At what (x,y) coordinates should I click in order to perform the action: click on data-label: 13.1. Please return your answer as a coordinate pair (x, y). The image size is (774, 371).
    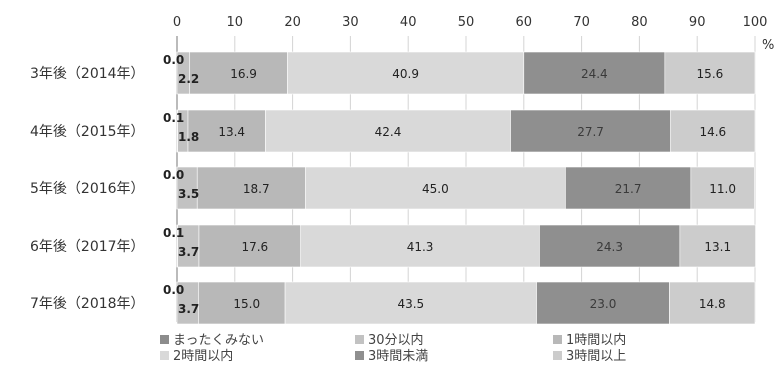
    Looking at the image, I should click on (717, 247).